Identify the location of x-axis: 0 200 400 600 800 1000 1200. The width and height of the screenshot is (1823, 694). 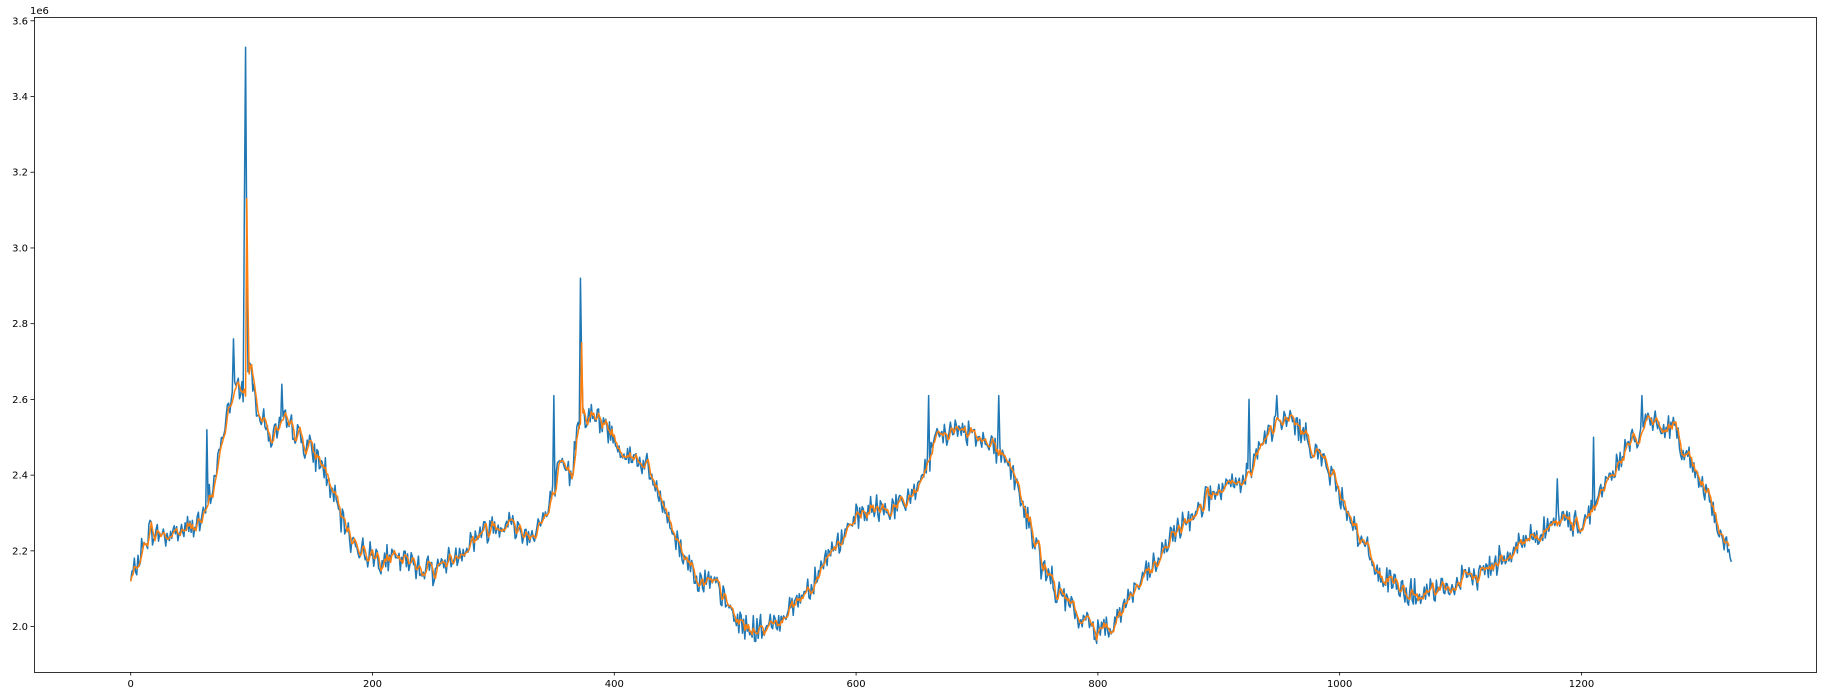
(861, 681).